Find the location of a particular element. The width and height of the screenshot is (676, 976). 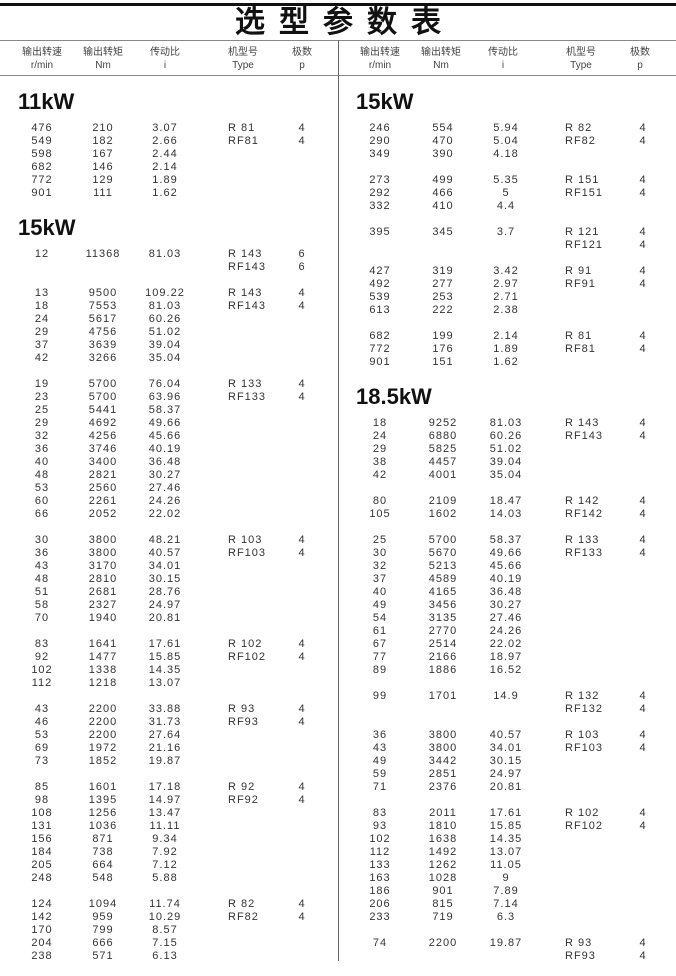

model-type: RF82 is located at coordinates (580, 141).